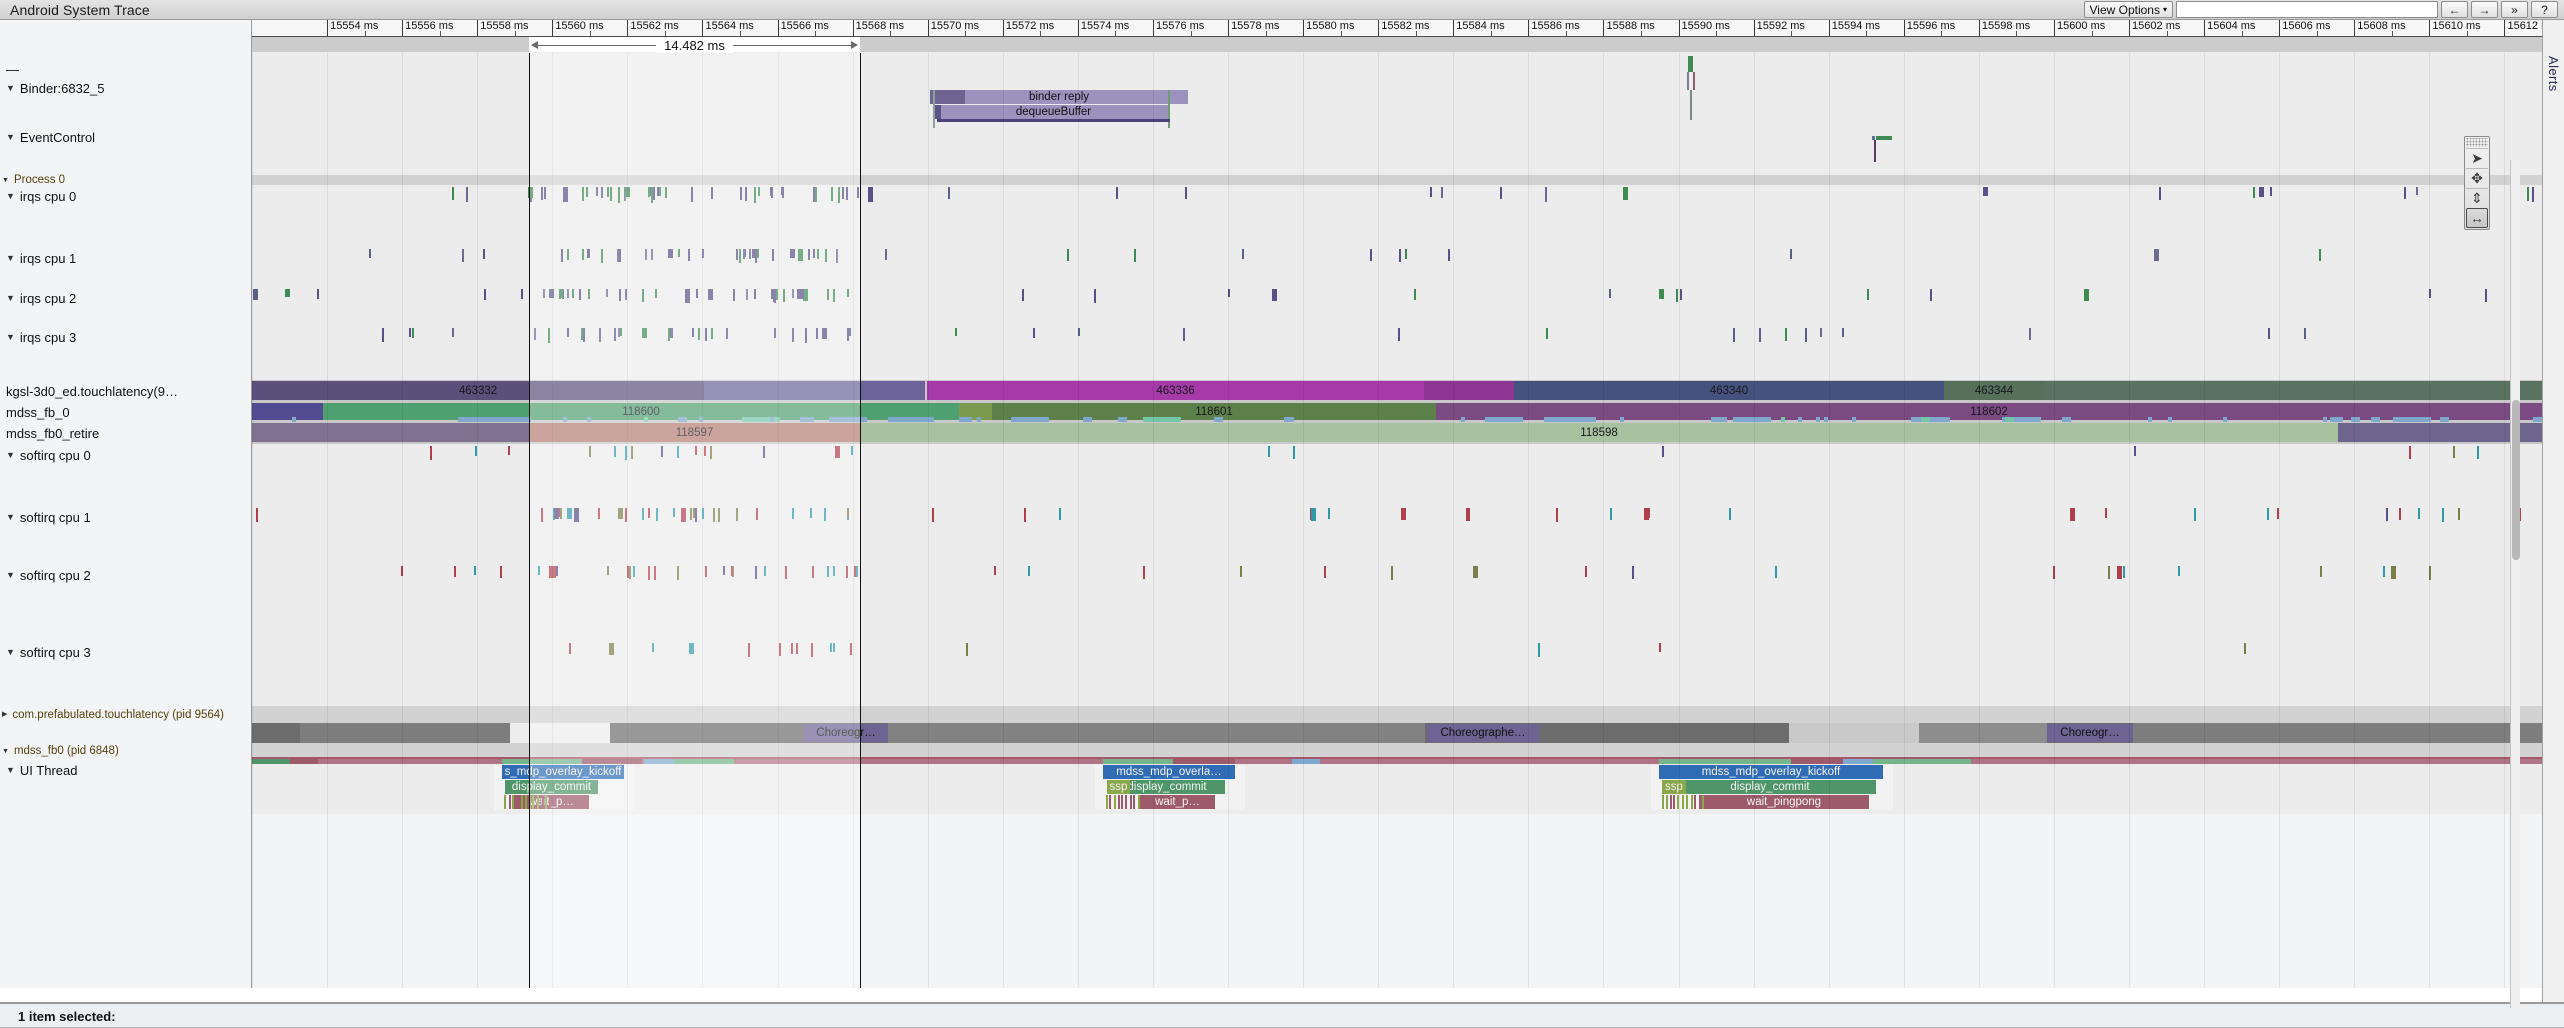  I want to click on horizontal-select-mode-icon: ↔, so click(2477, 218).